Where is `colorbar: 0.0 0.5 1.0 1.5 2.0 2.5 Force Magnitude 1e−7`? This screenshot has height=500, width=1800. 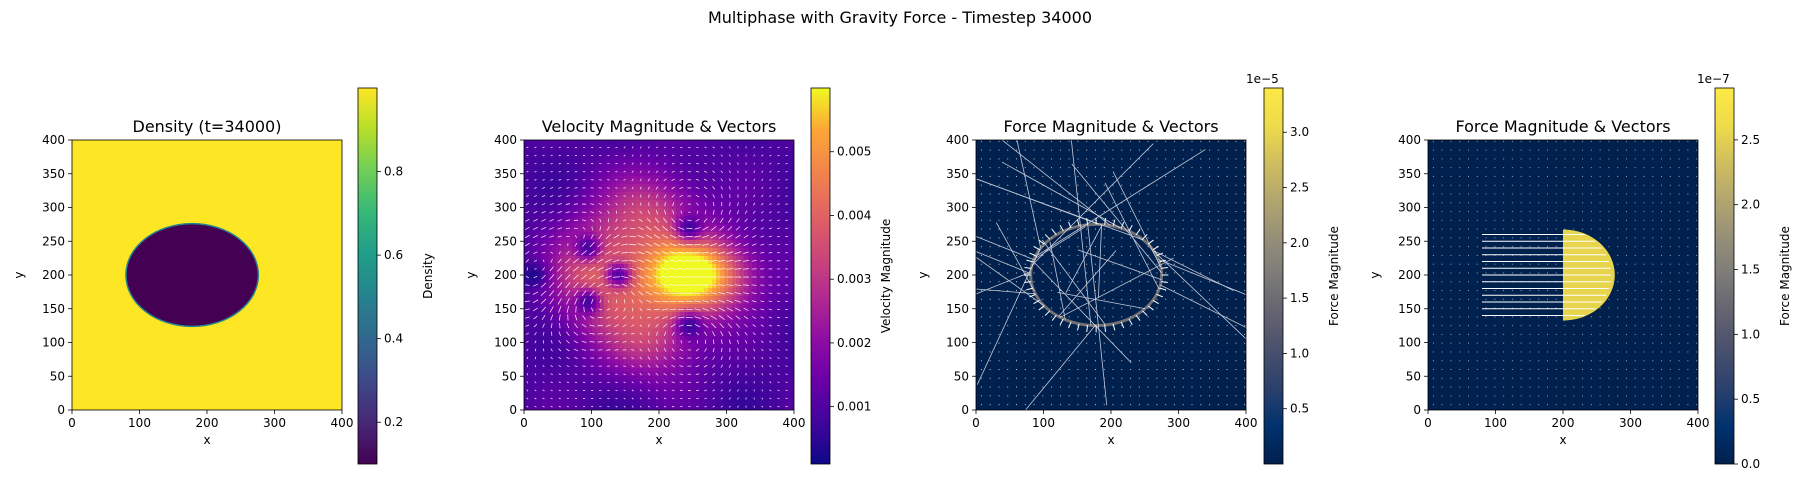 colorbar: 0.0 0.5 1.0 1.5 2.0 2.5 Force Magnitude 1e−7 is located at coordinates (1744, 271).